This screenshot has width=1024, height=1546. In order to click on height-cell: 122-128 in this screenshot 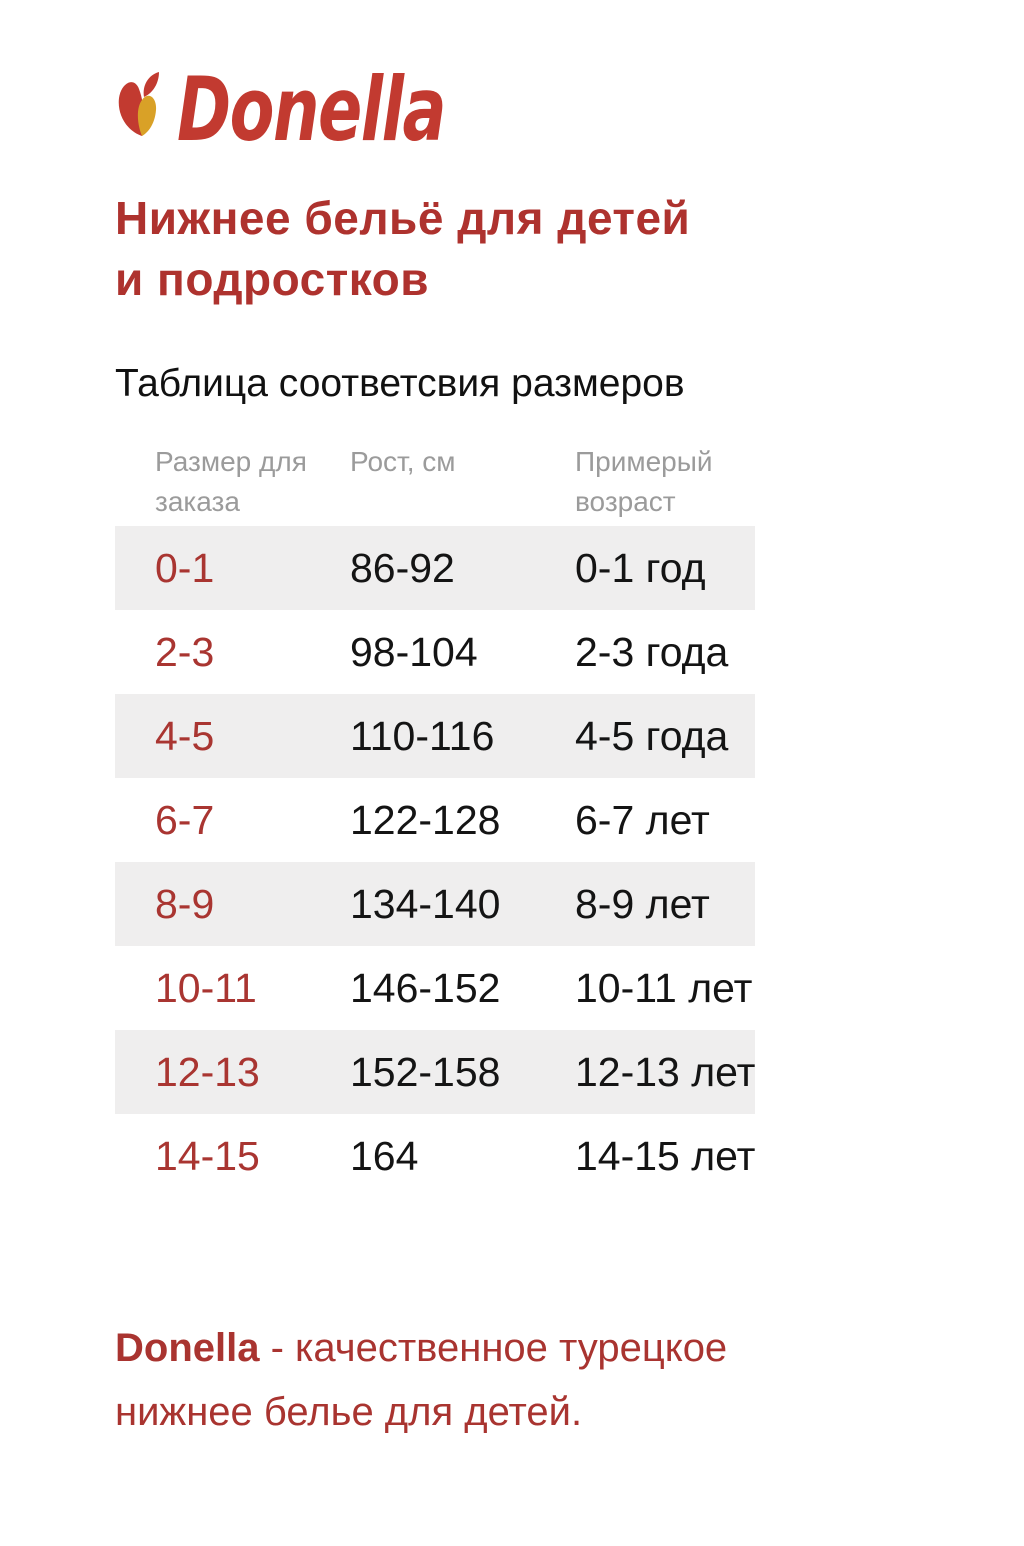, I will do `click(425, 819)`.